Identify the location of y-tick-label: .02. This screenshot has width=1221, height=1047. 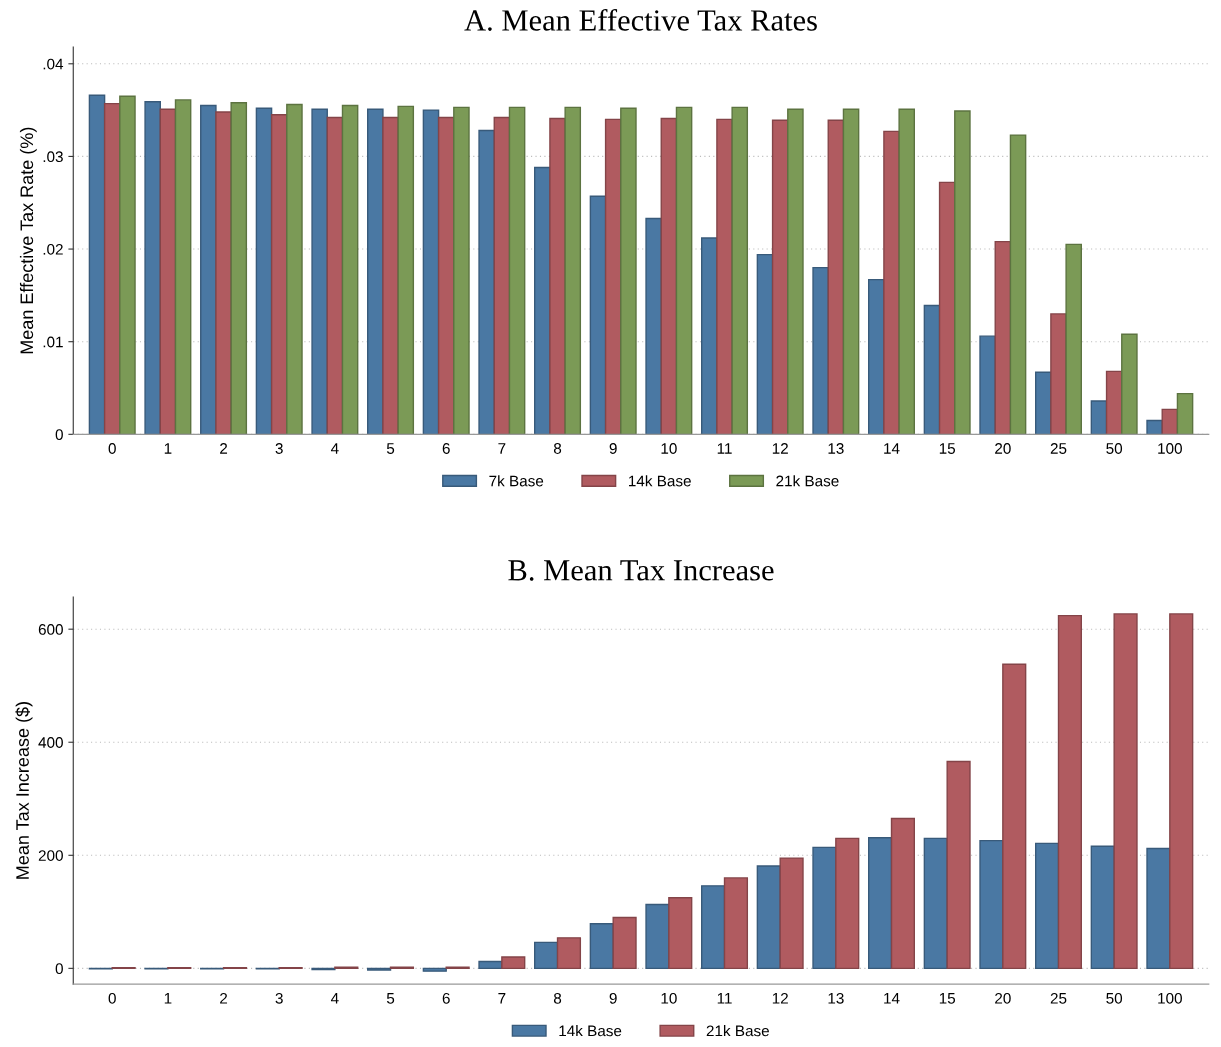
(53, 249).